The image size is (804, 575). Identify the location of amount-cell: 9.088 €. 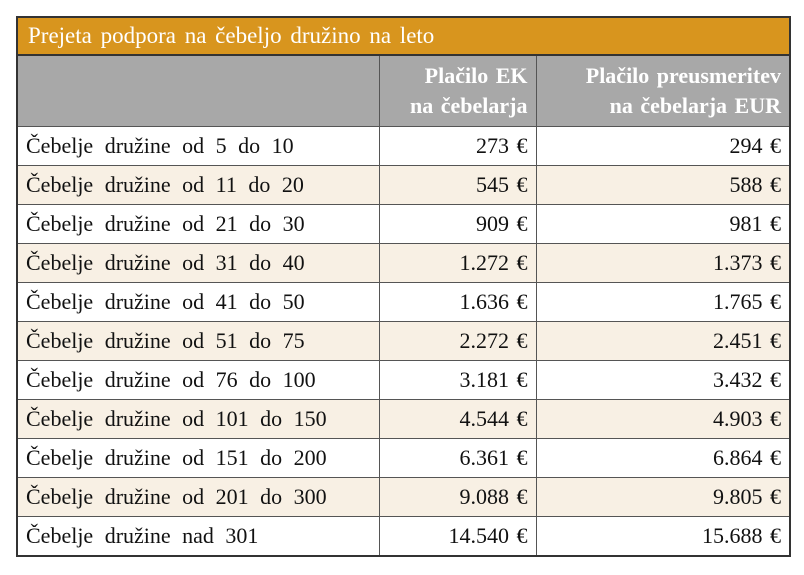
(457, 497).